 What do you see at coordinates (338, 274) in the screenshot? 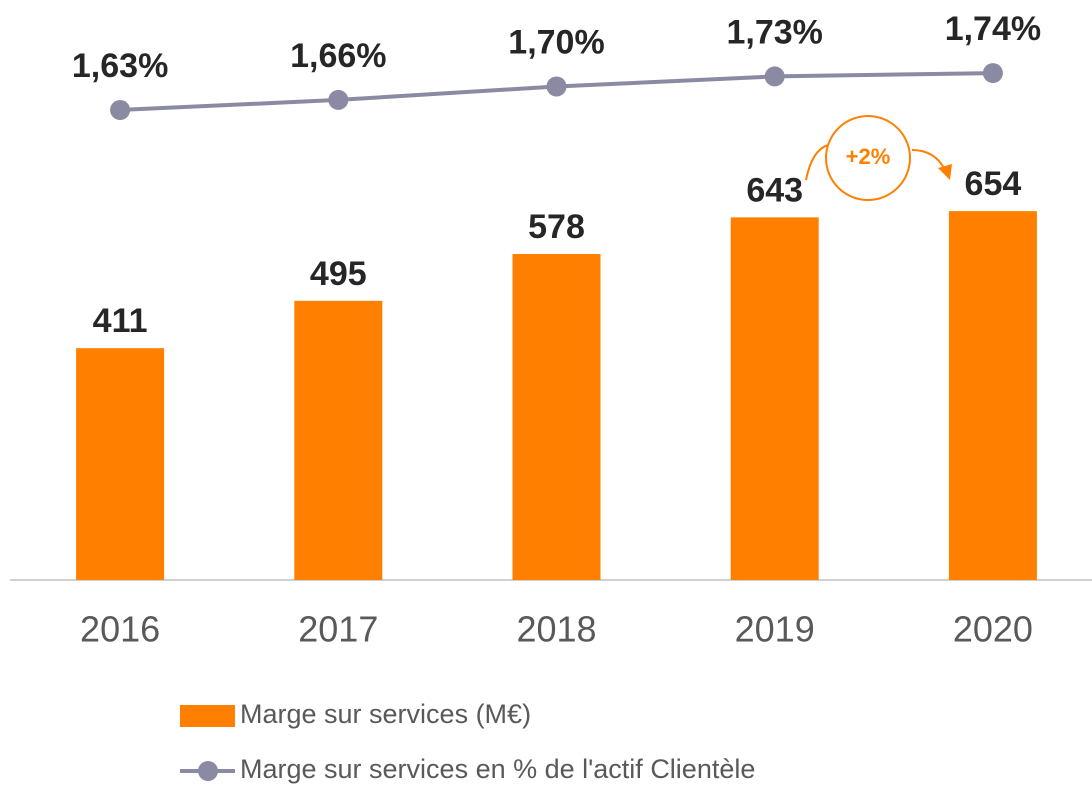
I see `bar-value-label: 495` at bounding box center [338, 274].